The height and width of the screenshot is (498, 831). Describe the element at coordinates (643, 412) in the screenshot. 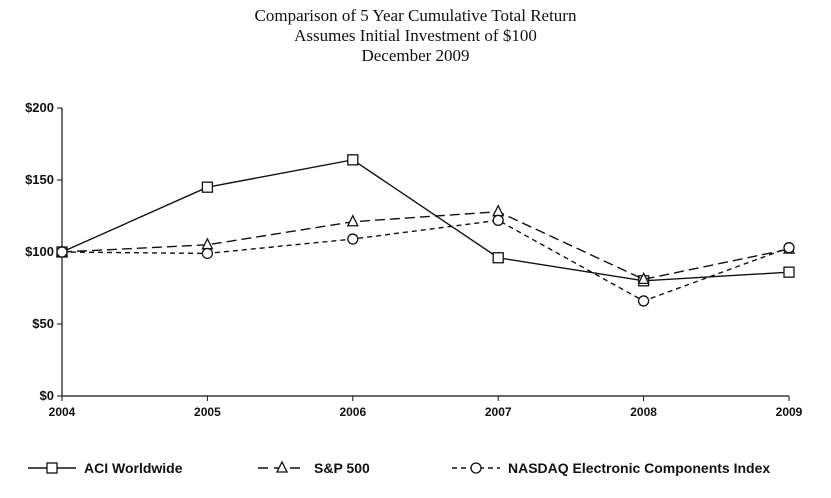

I see `x-tick-label-4: 2008` at that location.